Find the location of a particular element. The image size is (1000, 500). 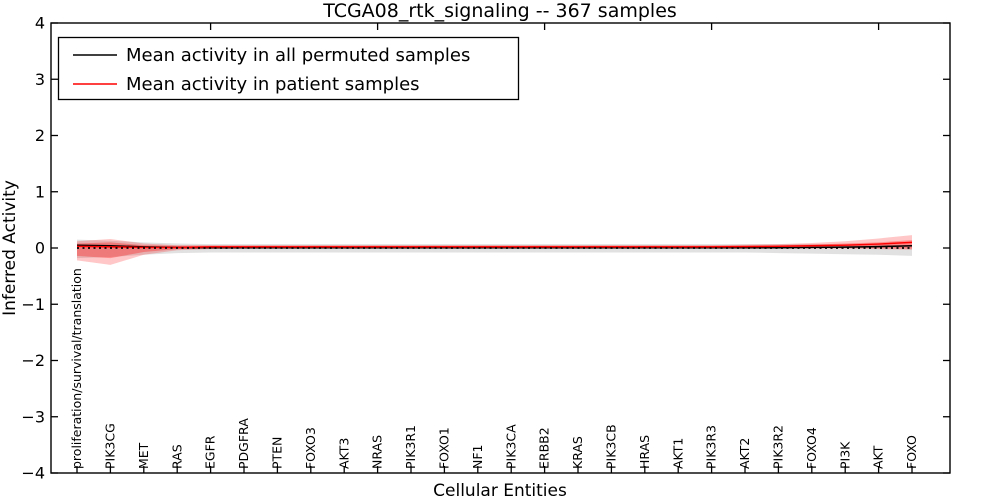

category-tick-label: proliferation/survival/translation is located at coordinates (76, 368).